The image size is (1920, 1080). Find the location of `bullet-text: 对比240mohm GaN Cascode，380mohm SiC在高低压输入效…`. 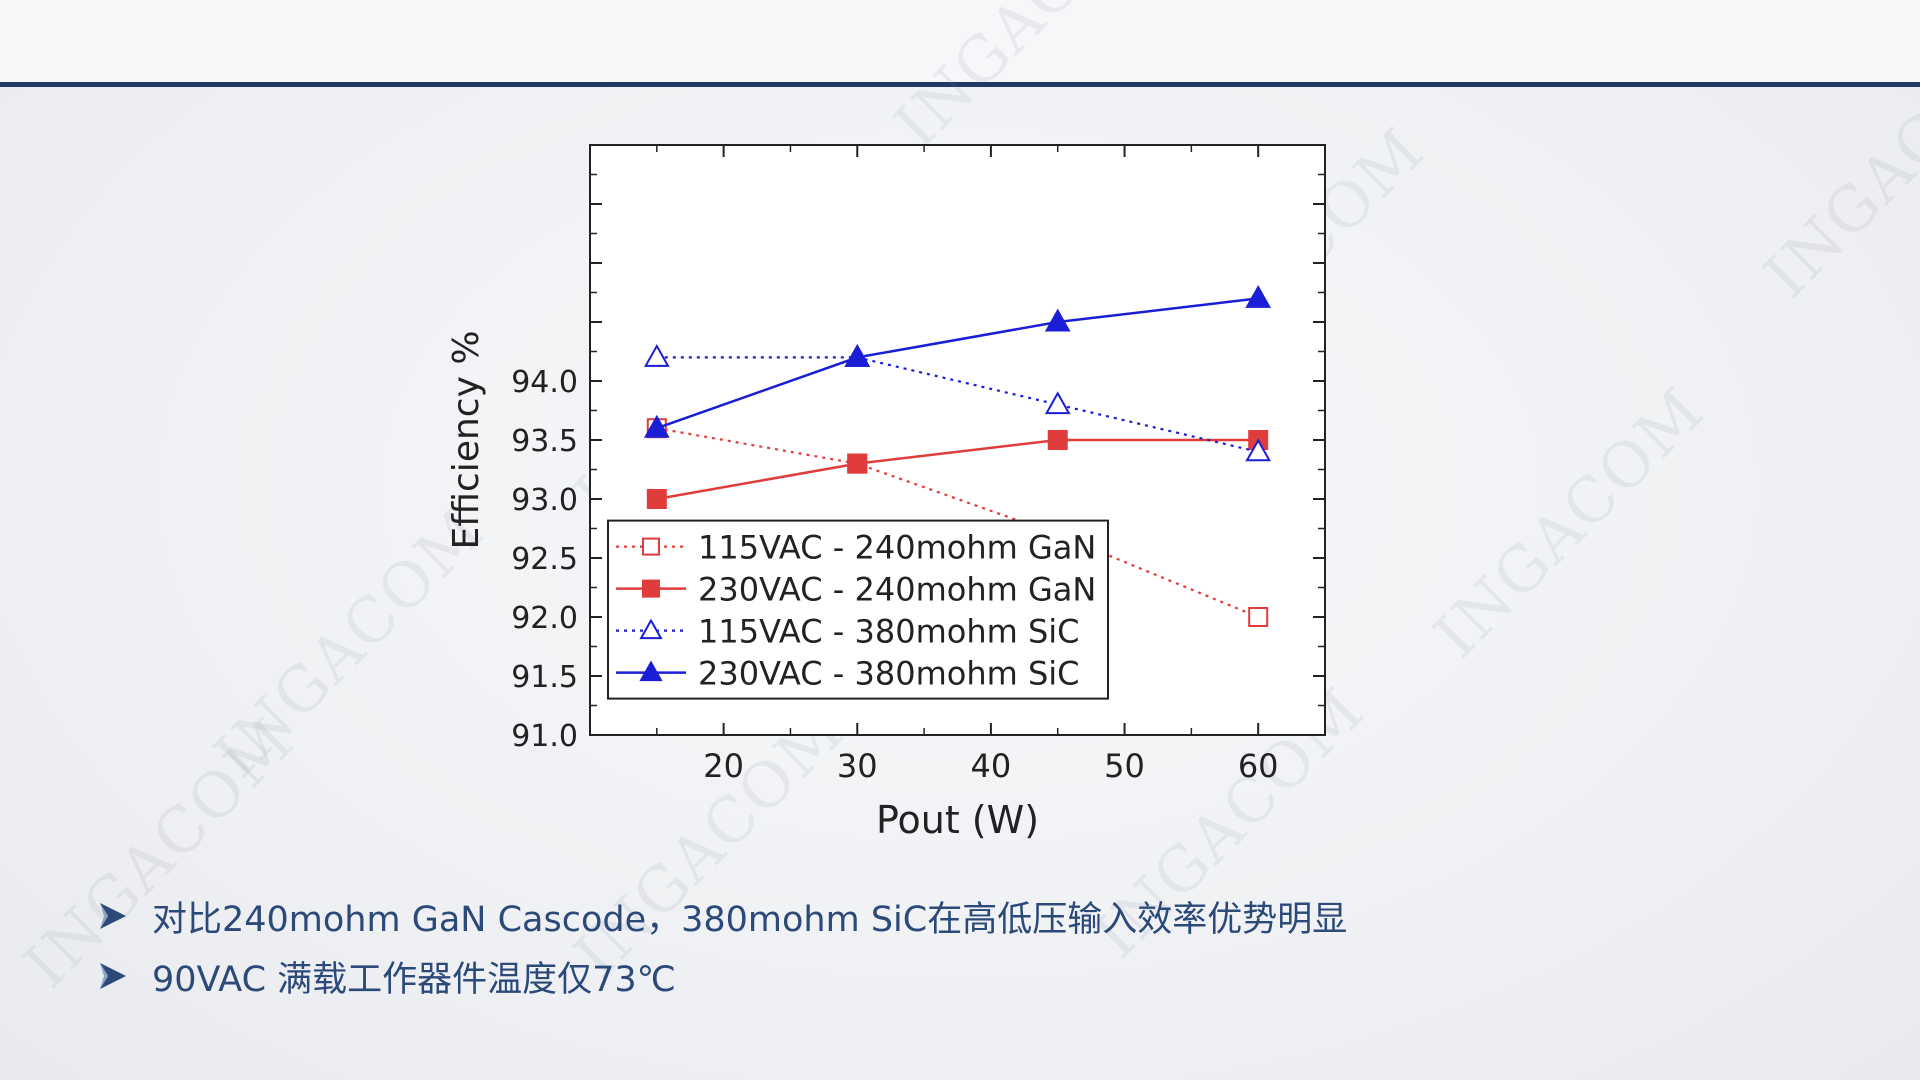

bullet-text: 对比240mohm GaN Cascode，380mohm SiC在高低压输入效… is located at coordinates (750, 919).